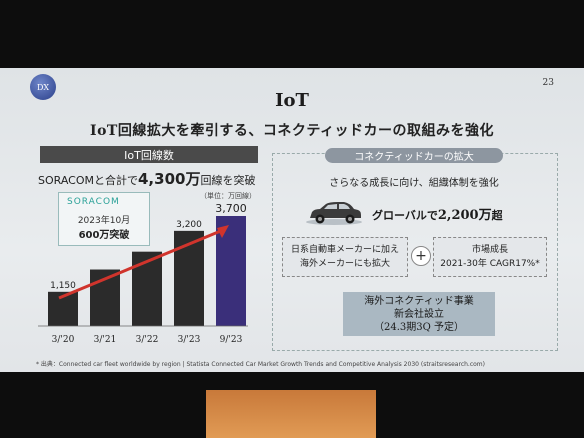 The width and height of the screenshot is (584, 438). What do you see at coordinates (291, 414) in the screenshot?
I see `podium` at bounding box center [291, 414].